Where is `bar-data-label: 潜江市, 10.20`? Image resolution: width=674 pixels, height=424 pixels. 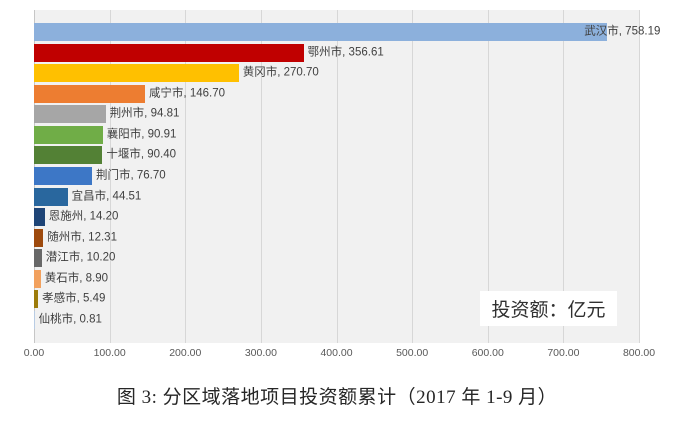 bar-data-label: 潜江市, 10.20 is located at coordinates (80, 257).